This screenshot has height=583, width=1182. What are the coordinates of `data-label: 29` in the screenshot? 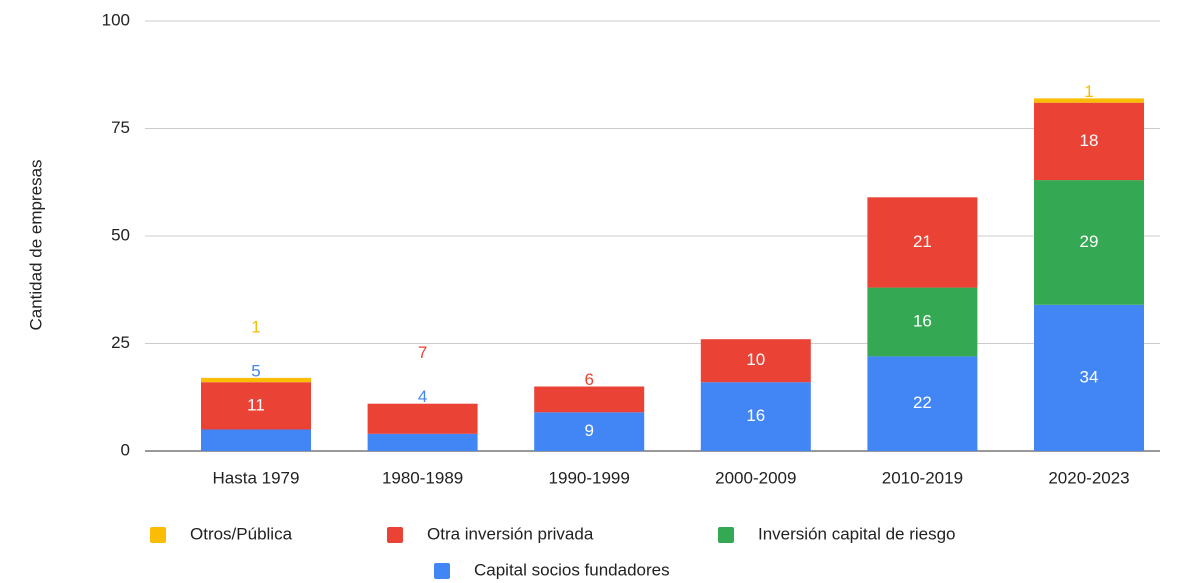 It's located at (1089, 241).